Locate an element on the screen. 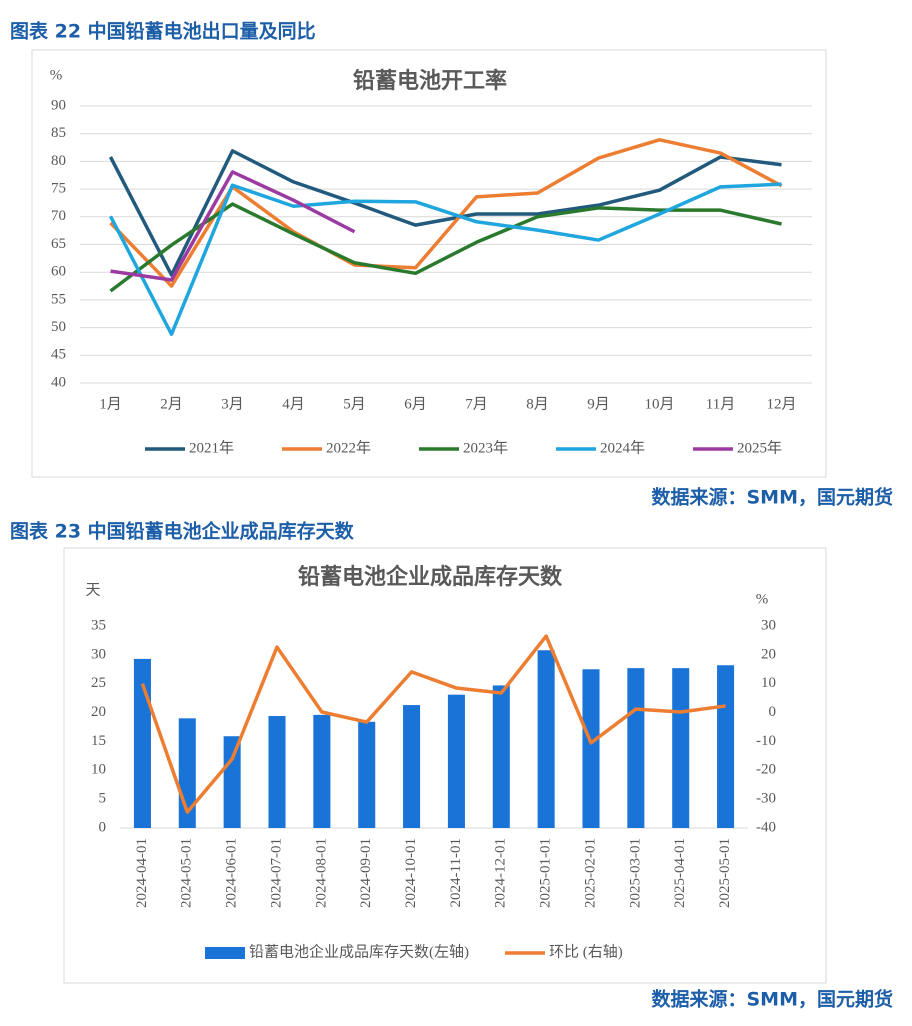 The image size is (912, 1026). x-tick-label: 4月 is located at coordinates (293, 404).